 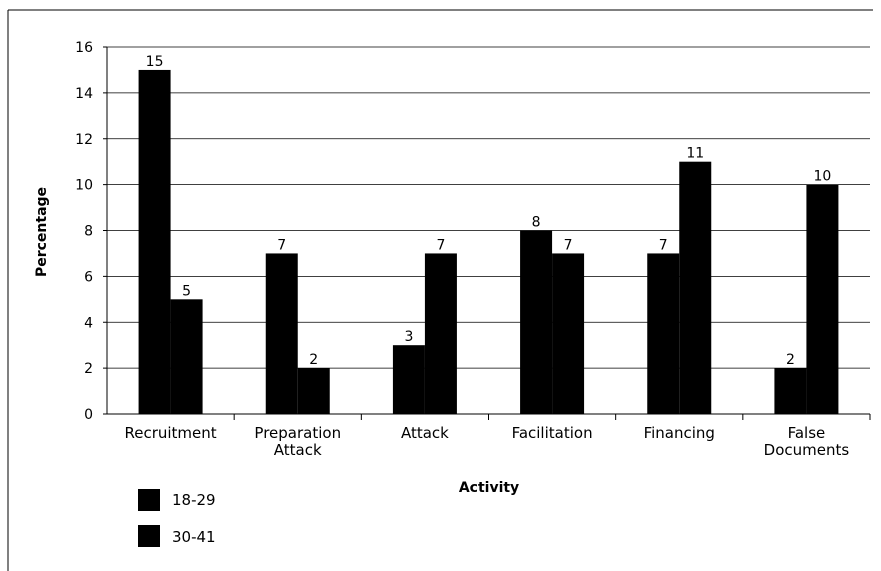 What do you see at coordinates (790, 360) in the screenshot?
I see `data-label-5-0: 2` at bounding box center [790, 360].